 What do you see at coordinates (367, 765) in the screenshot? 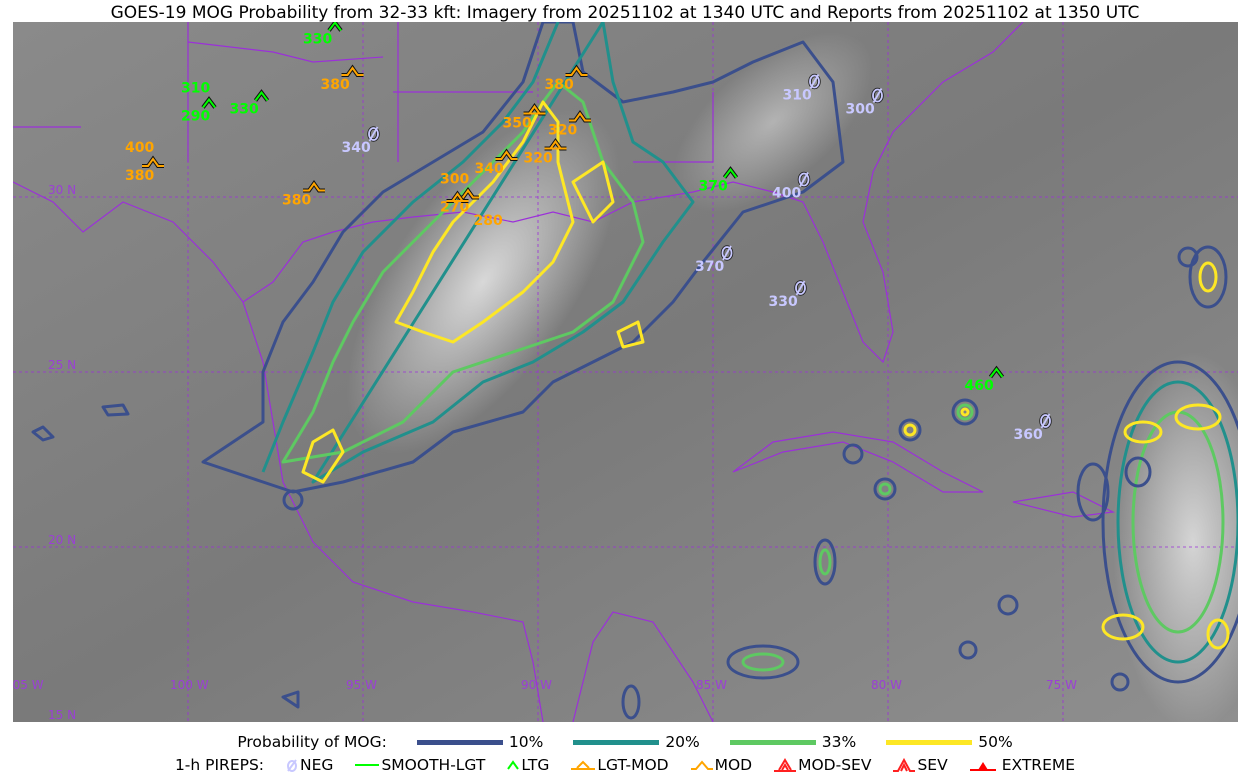
I see `line-icon` at bounding box center [367, 765].